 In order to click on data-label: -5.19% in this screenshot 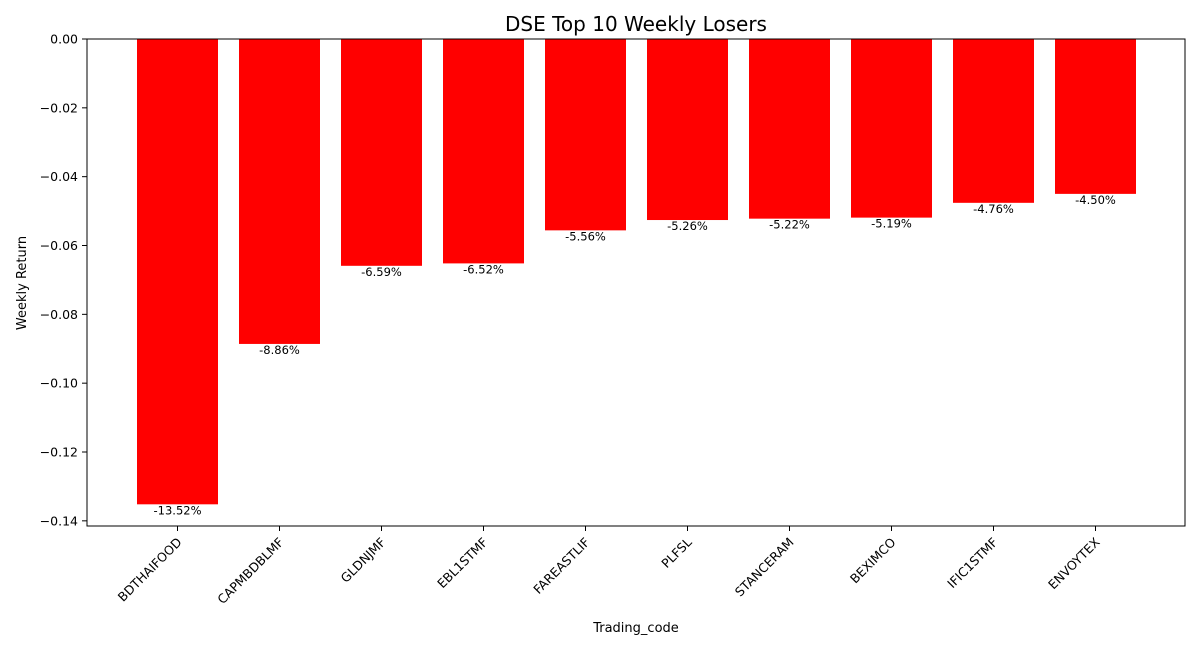, I will do `click(891, 224)`.